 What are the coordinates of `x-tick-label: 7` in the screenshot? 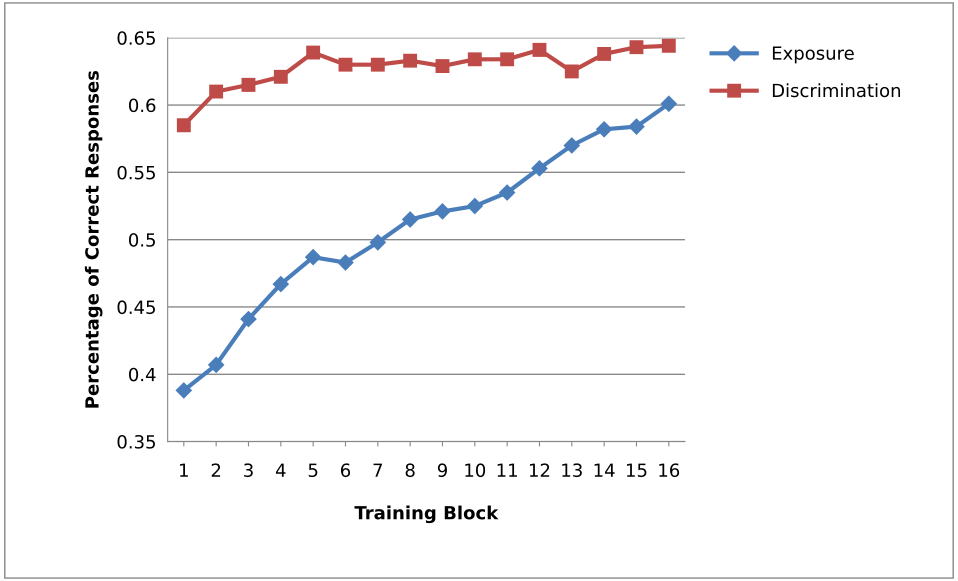 It's located at (378, 470).